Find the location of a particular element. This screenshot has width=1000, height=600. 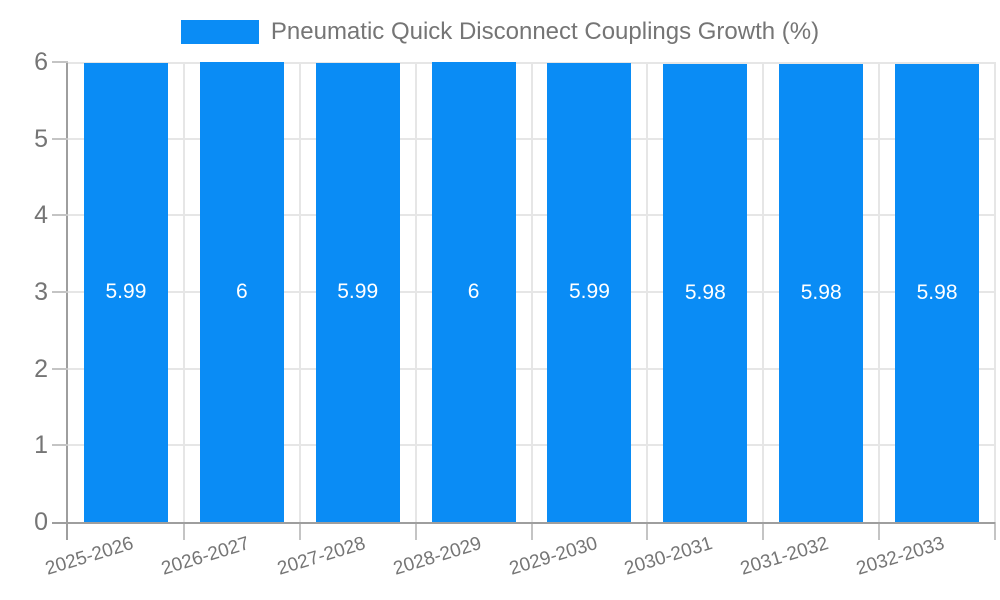

y-axis-tick-label: 0 is located at coordinates (41, 522).